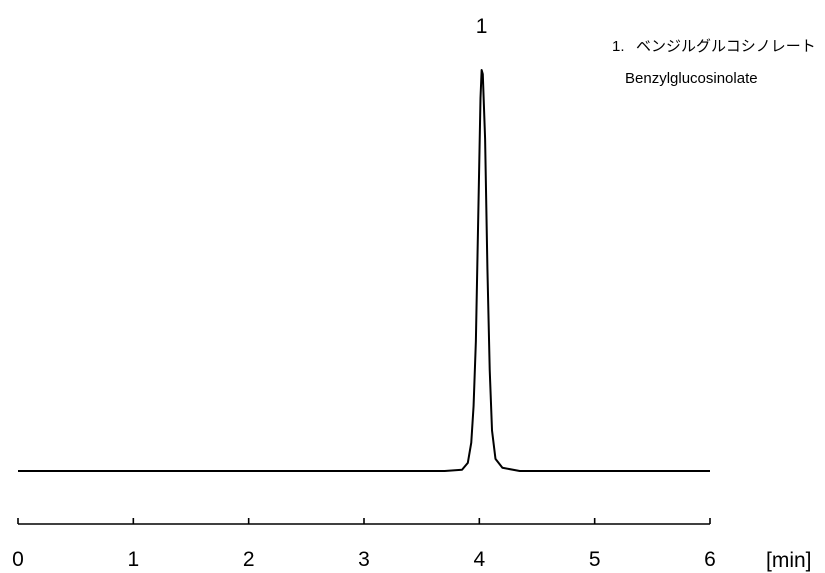 This screenshot has height=573, width=825. I want to click on x-tick-label-4: 4, so click(479, 559).